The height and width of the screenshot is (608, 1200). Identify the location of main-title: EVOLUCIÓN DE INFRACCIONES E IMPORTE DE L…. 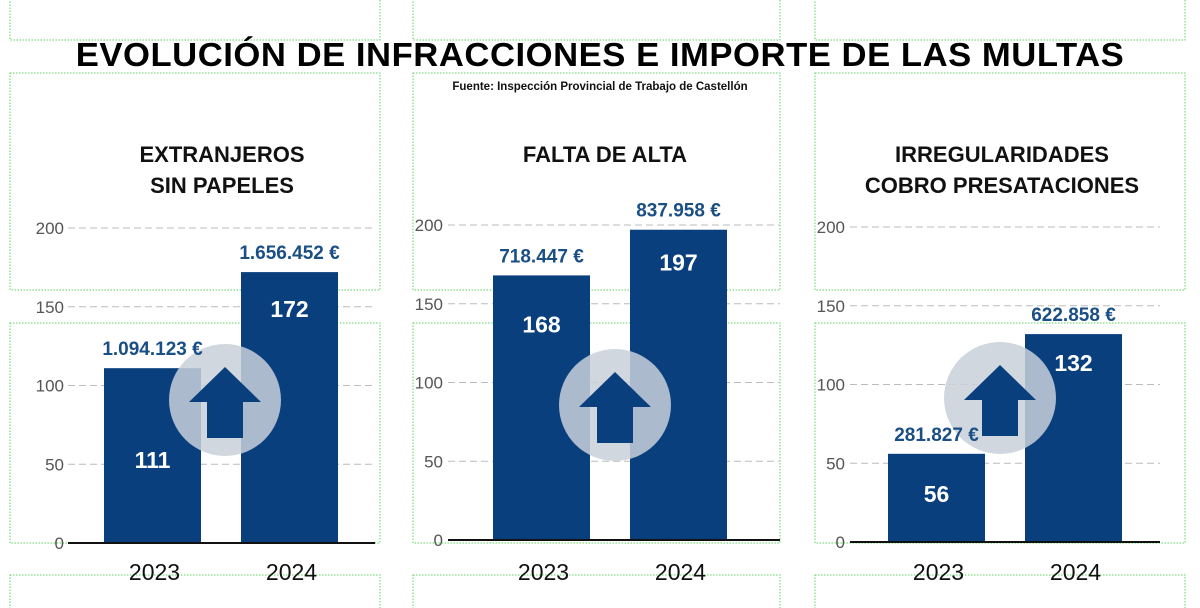
(600, 54).